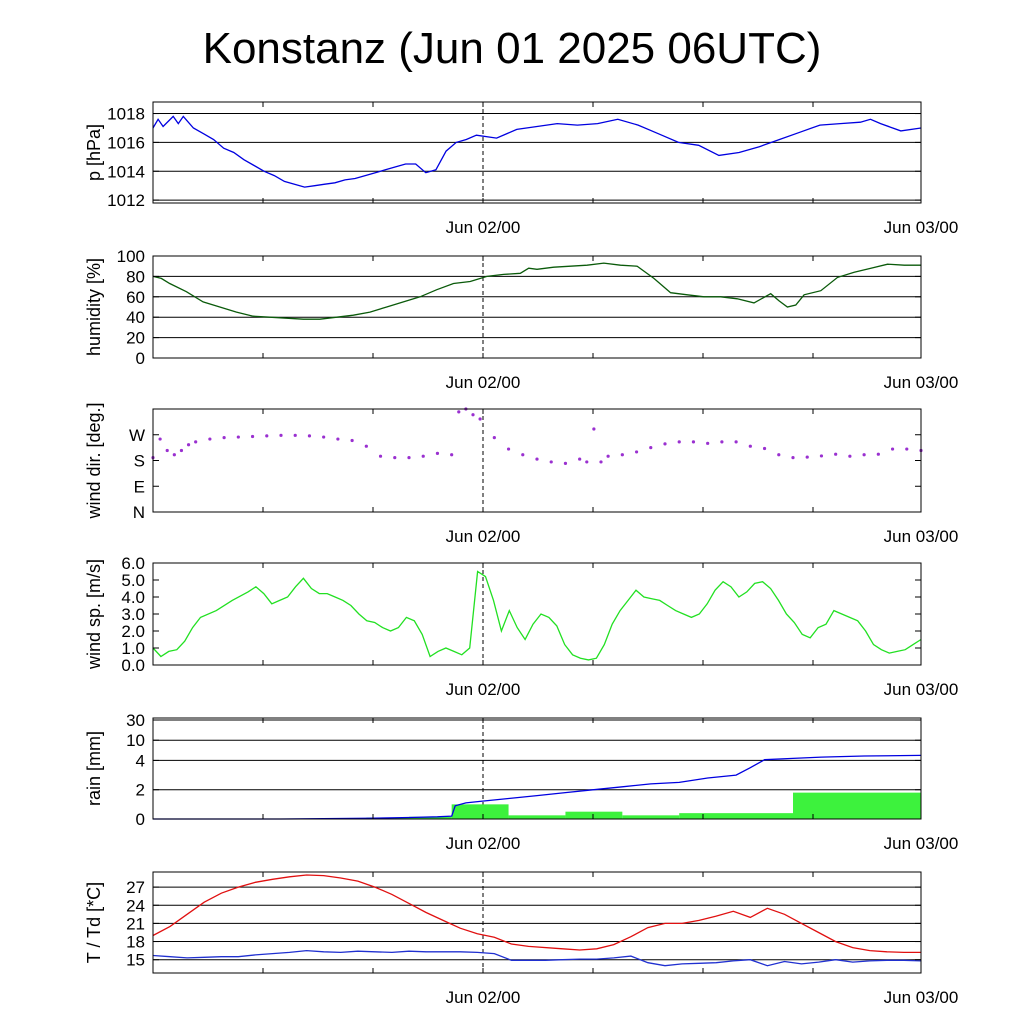  Describe the element at coordinates (126, 171) in the screenshot. I see `y-tick-label: 1014` at that location.